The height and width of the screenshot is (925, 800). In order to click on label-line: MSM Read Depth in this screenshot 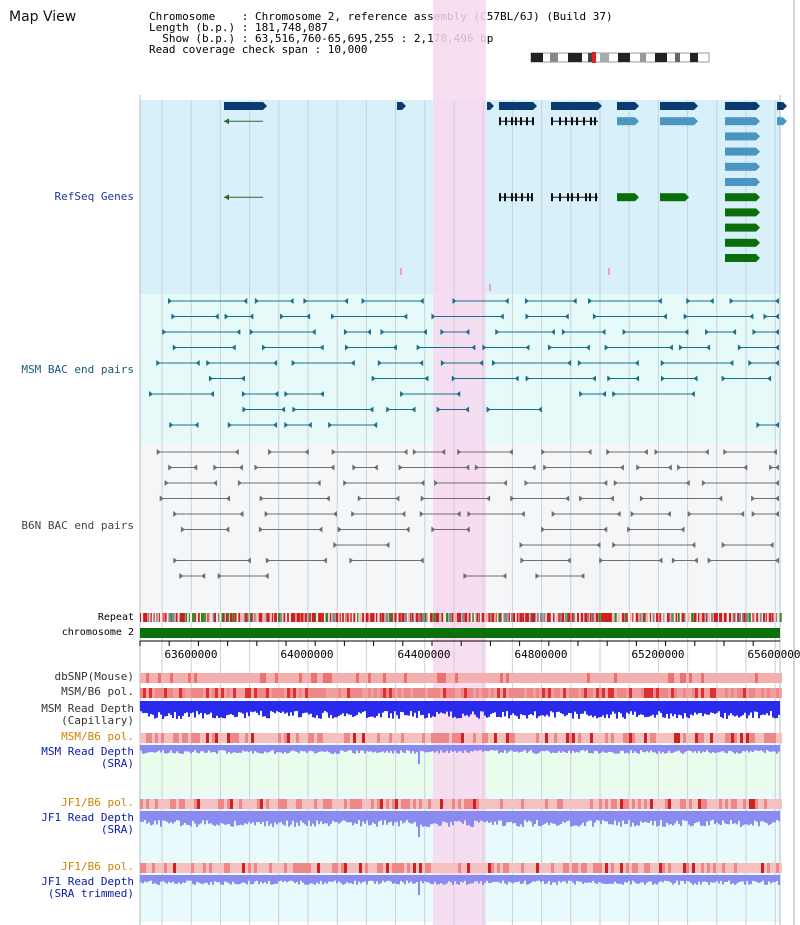, I will do `click(87, 708)`.